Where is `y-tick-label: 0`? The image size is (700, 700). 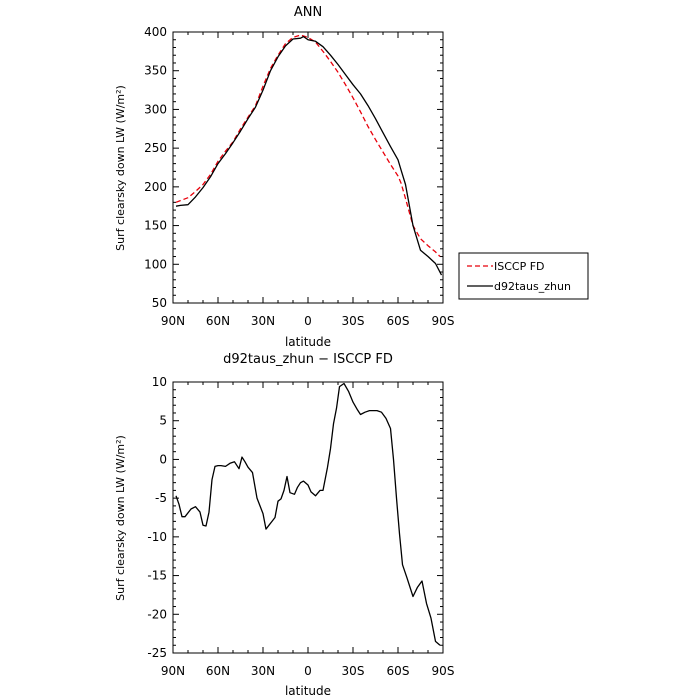
y-tick-label: 0 is located at coordinates (163, 459).